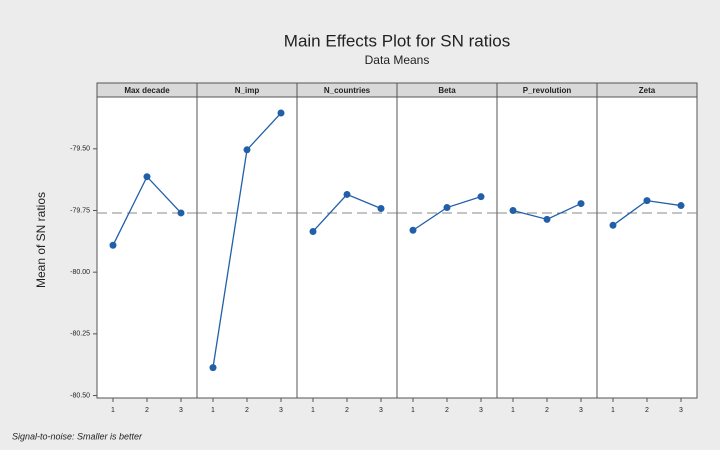  What do you see at coordinates (80, 395) in the screenshot?
I see `y-tick-label: -80.50` at bounding box center [80, 395].